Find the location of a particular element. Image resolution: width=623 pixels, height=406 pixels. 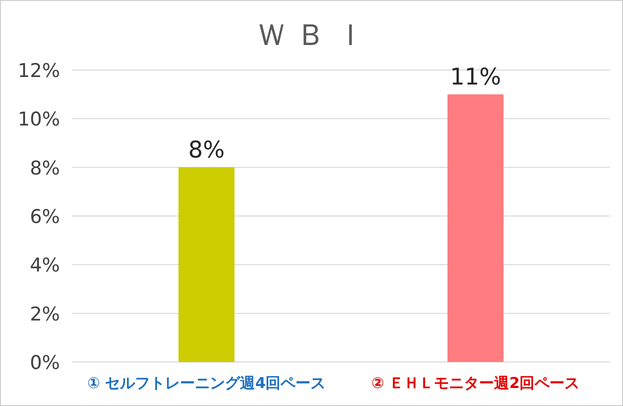

chart-title: Ｗ Ｂ Ｉ is located at coordinates (311, 35).